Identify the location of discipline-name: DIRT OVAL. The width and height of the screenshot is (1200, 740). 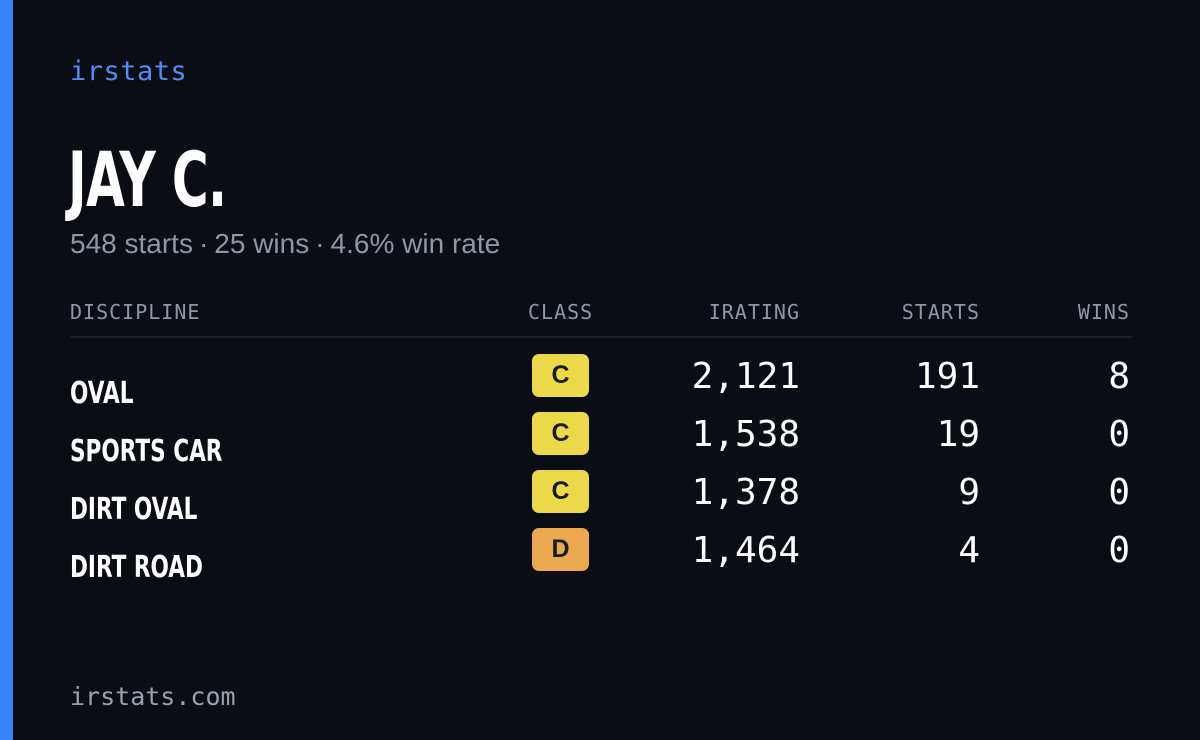
(134, 509).